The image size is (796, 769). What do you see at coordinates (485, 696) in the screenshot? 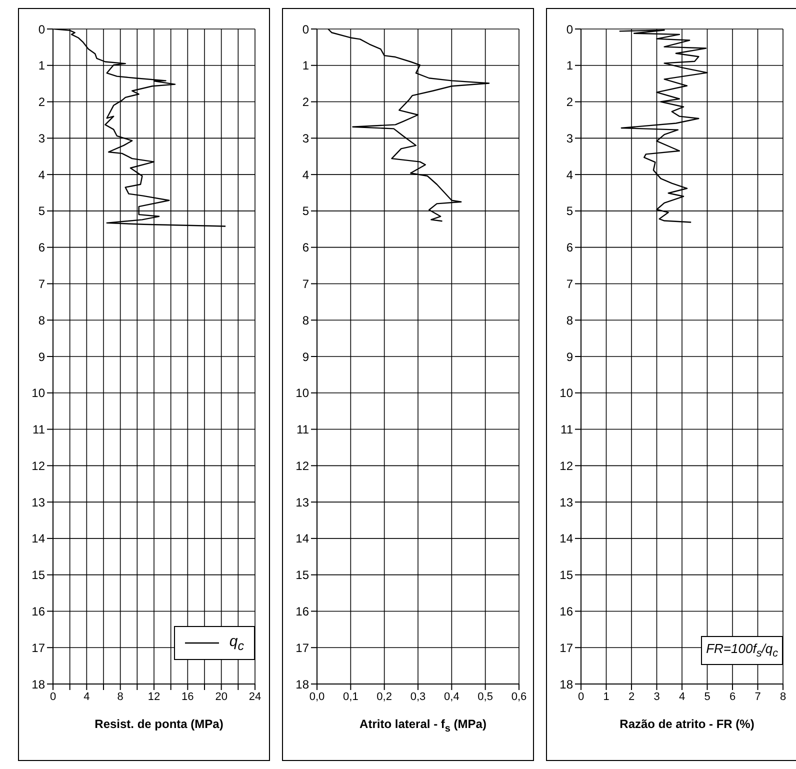
I see `x-tick-label: 0,5` at bounding box center [485, 696].